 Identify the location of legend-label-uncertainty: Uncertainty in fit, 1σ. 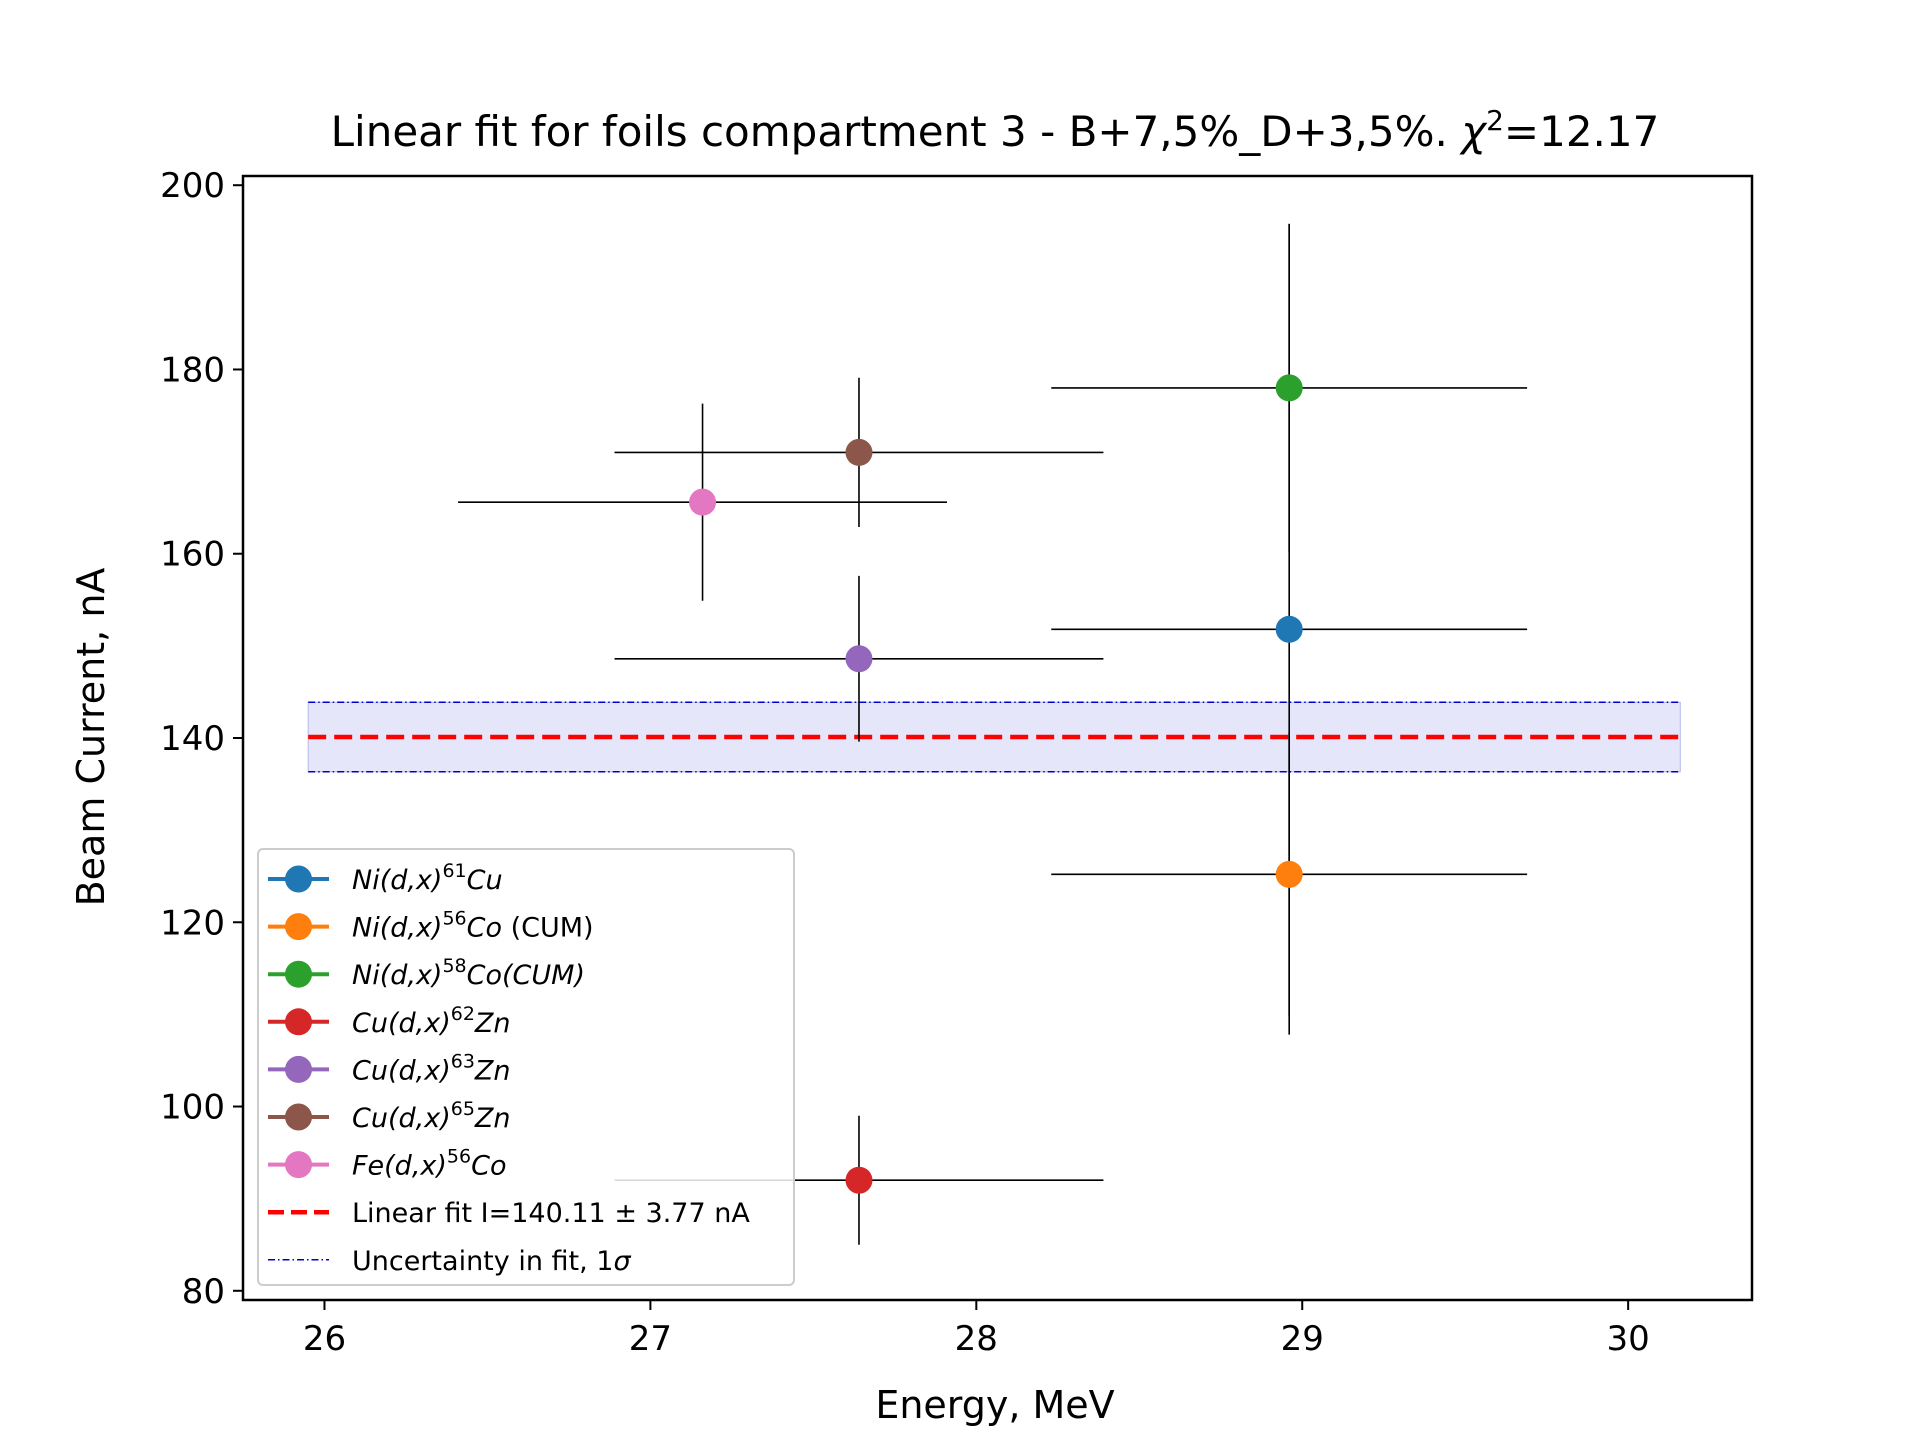
(491, 1261).